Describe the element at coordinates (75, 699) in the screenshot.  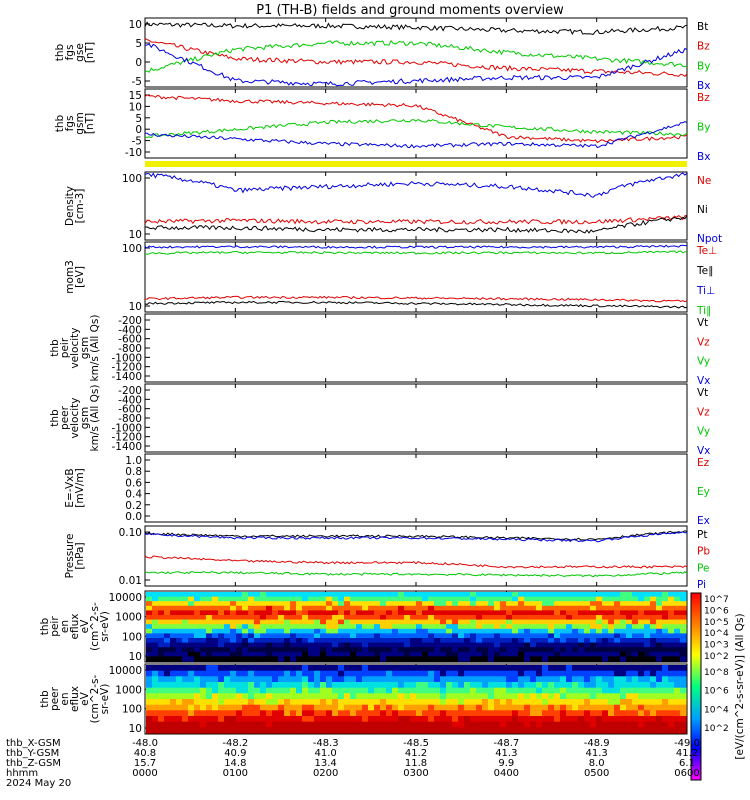
I see `ylabel-line: eflux` at that location.